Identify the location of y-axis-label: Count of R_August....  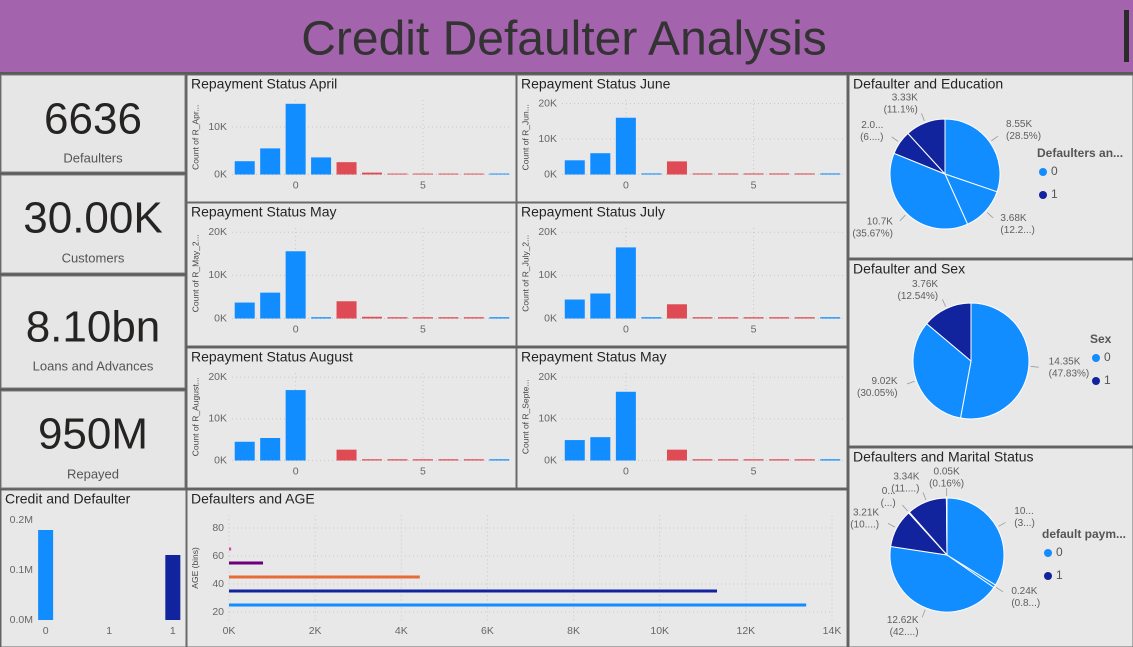
(195, 416).